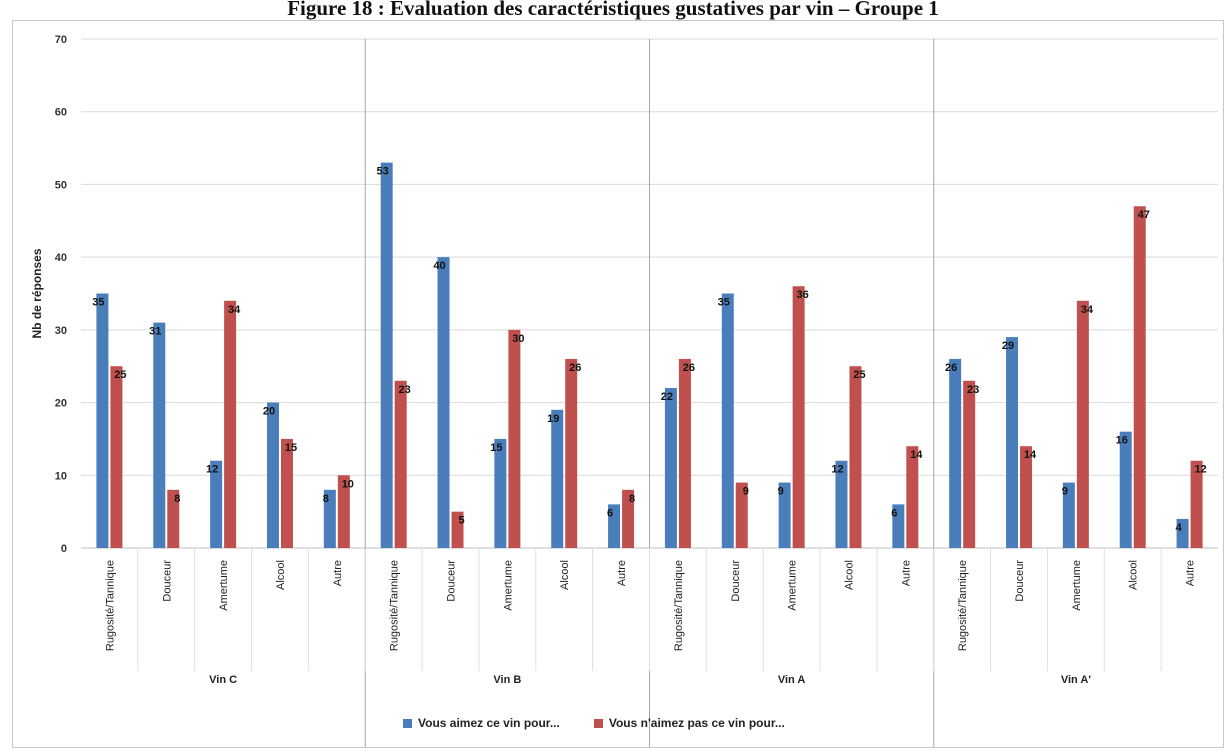  What do you see at coordinates (1076, 680) in the screenshot?
I see `group-label: Vin A'` at bounding box center [1076, 680].